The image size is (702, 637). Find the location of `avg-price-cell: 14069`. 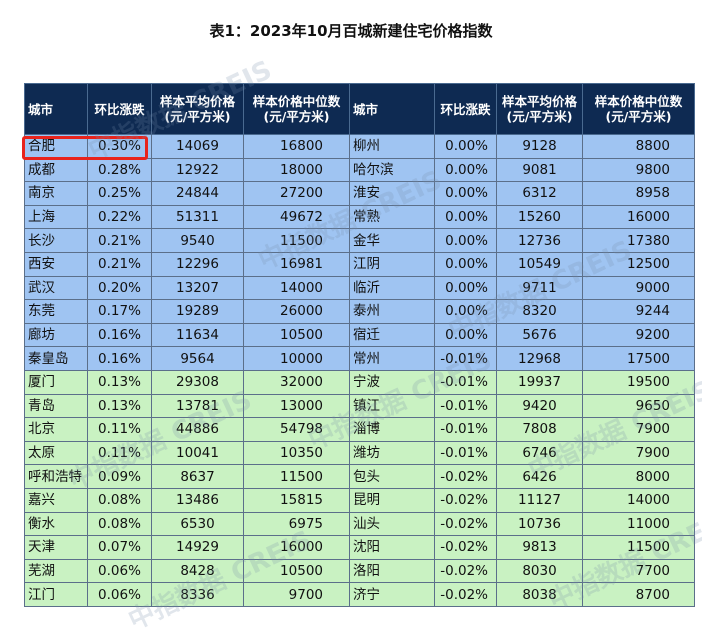

avg-price-cell: 14069 is located at coordinates (197, 146).